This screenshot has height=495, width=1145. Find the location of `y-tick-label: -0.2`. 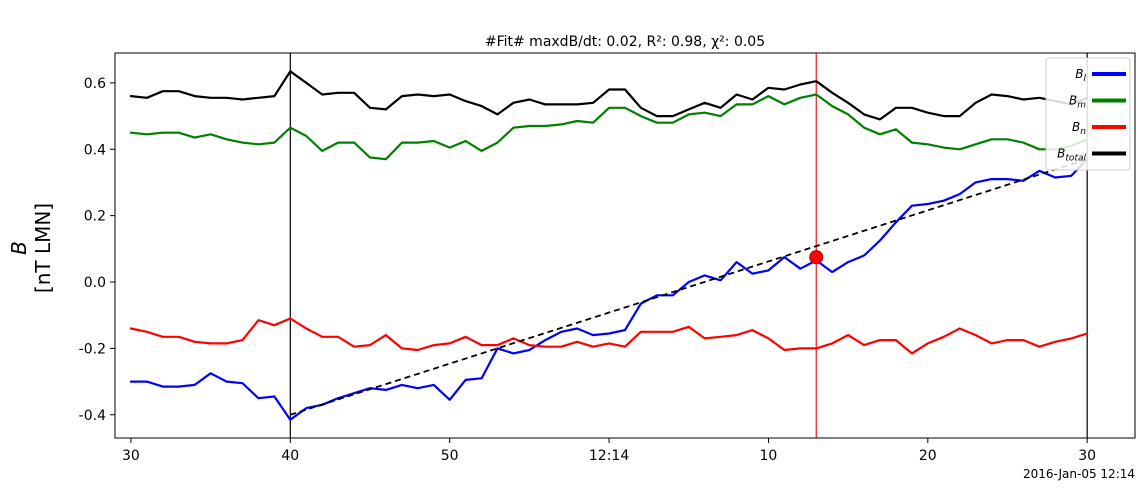

y-tick-label: -0.2 is located at coordinates (92, 349).